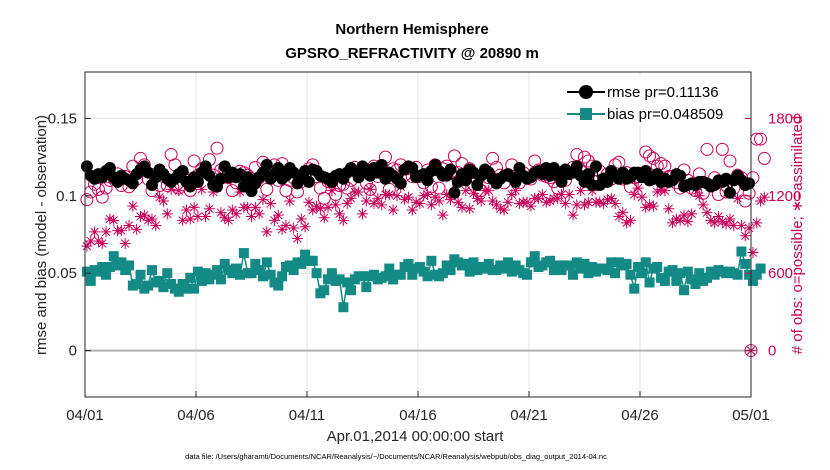 This screenshot has width=830, height=470. I want to click on legend-bias-marker, so click(586, 114).